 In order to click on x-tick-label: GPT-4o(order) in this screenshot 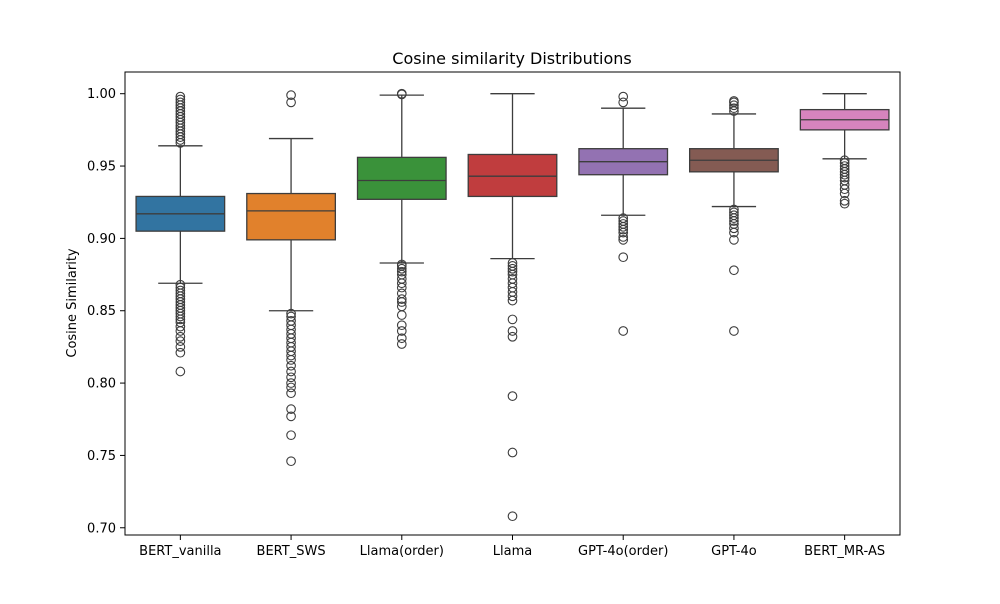, I will do `click(623, 551)`.